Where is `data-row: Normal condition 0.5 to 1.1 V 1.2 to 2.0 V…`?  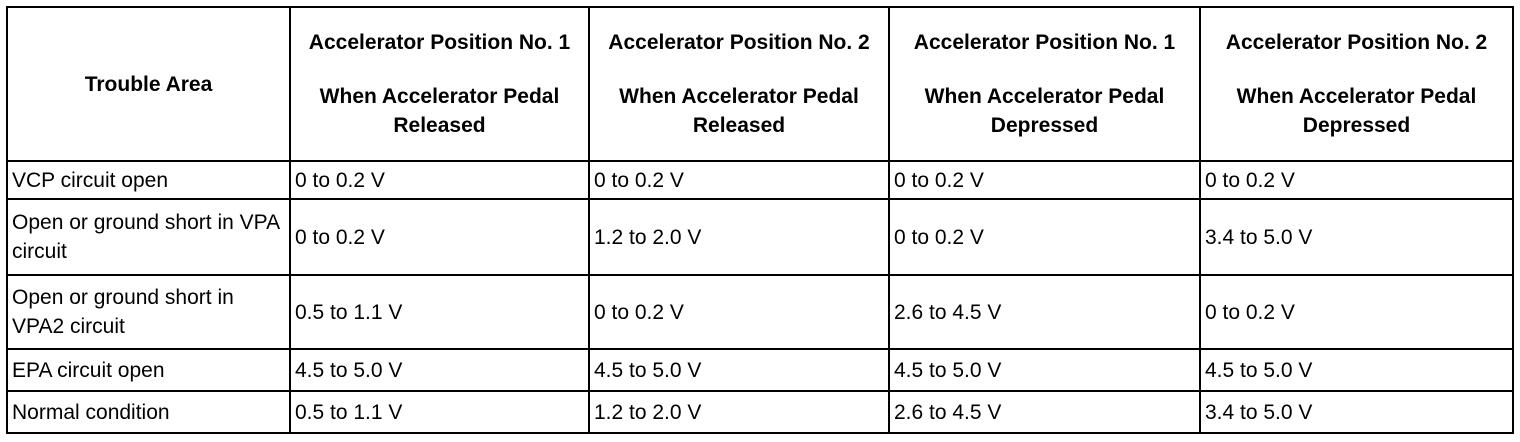 data-row: Normal condition 0.5 to 1.1 V 1.2 to 2.0 V… is located at coordinates (760, 412).